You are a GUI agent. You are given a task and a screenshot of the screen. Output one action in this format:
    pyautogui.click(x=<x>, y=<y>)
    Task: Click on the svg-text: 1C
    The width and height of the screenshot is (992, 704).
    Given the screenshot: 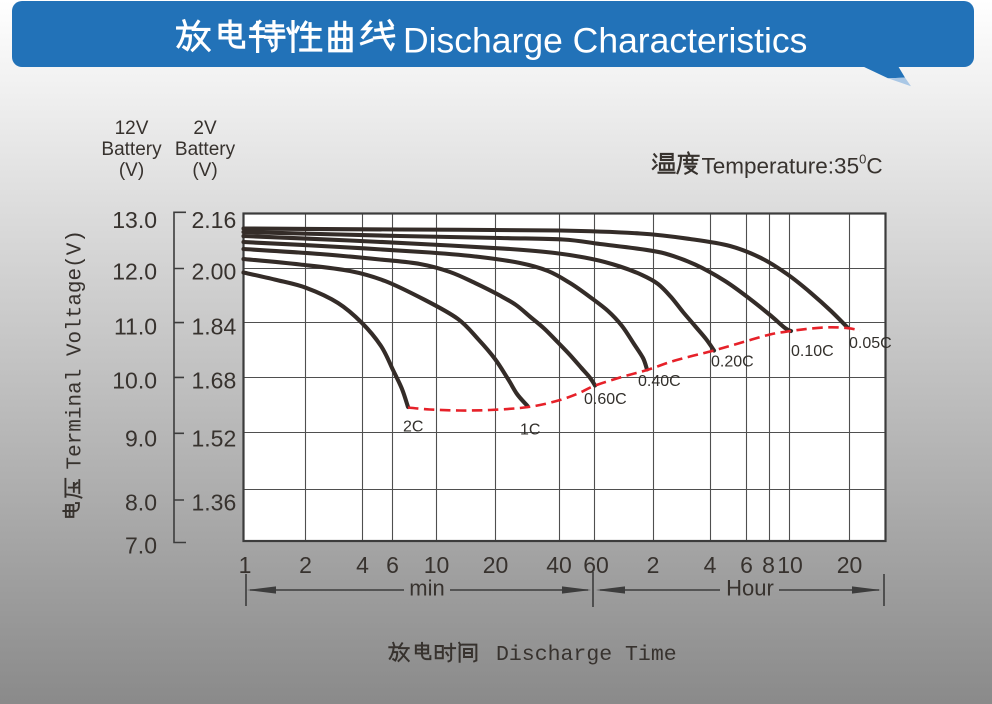 What is the action you would take?
    pyautogui.click(x=530, y=430)
    